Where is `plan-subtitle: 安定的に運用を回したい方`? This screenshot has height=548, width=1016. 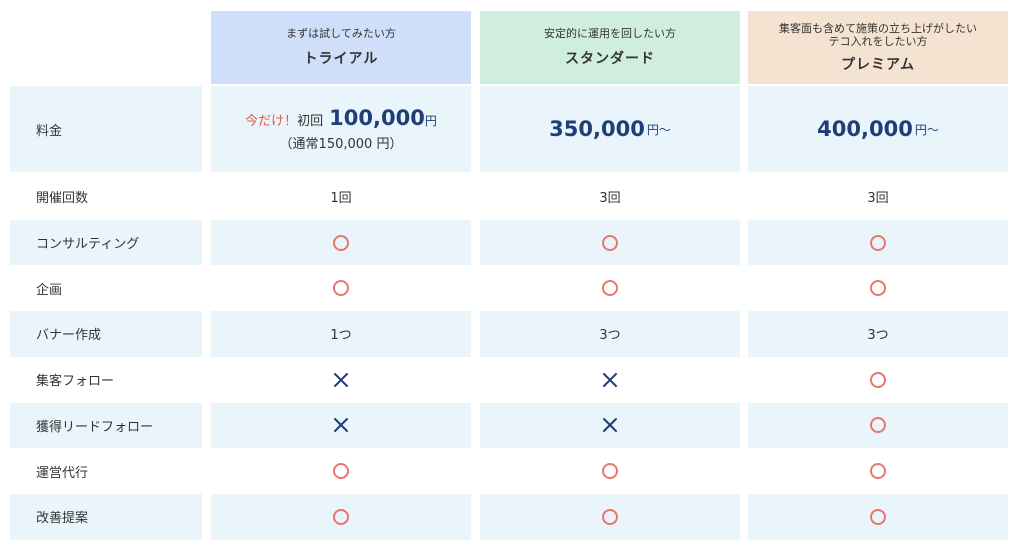 plan-subtitle: 安定的に運用を回したい方 is located at coordinates (610, 33).